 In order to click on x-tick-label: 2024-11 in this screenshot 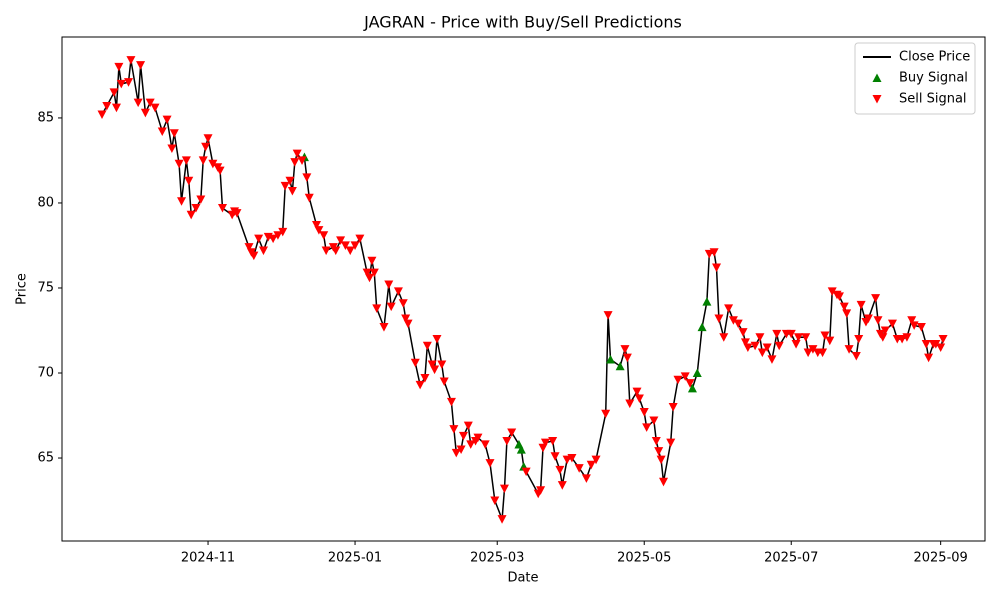, I will do `click(208, 558)`.